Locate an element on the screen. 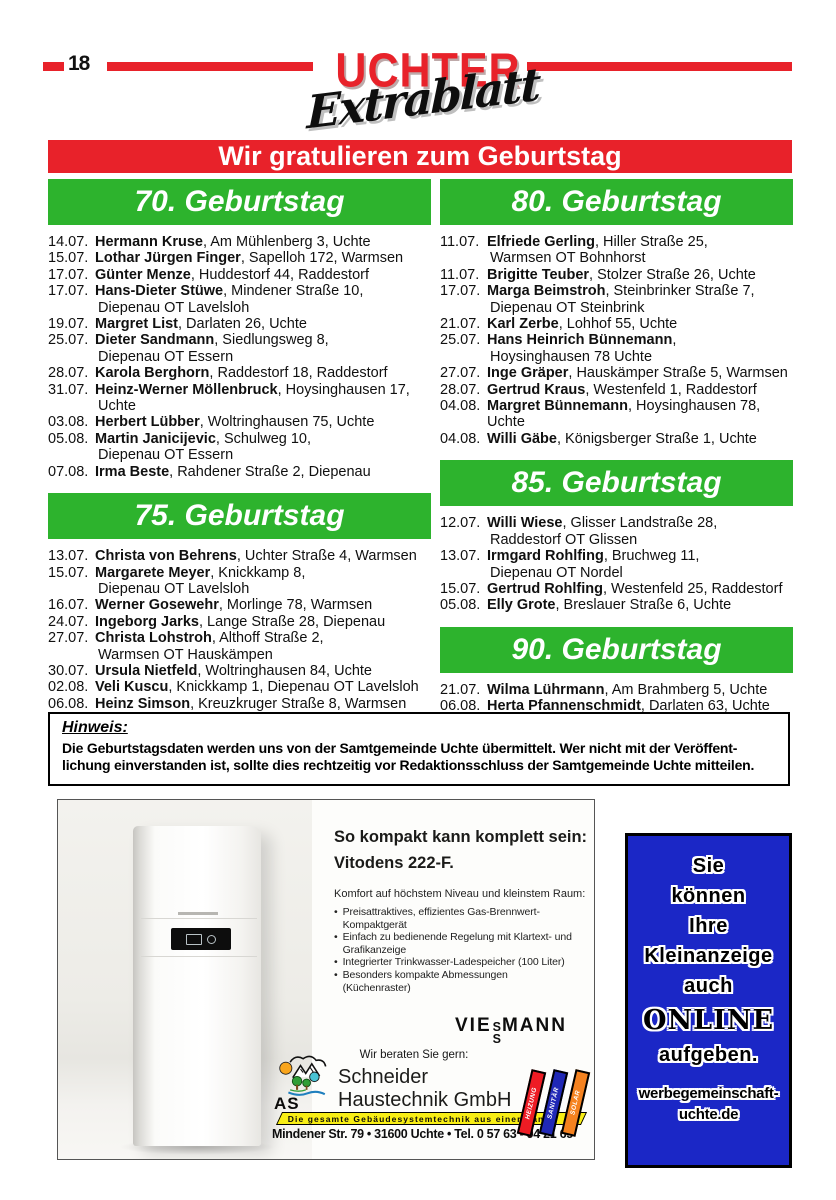  entry-address: , Hauskämper Straße 5, Warmsen is located at coordinates (678, 373).